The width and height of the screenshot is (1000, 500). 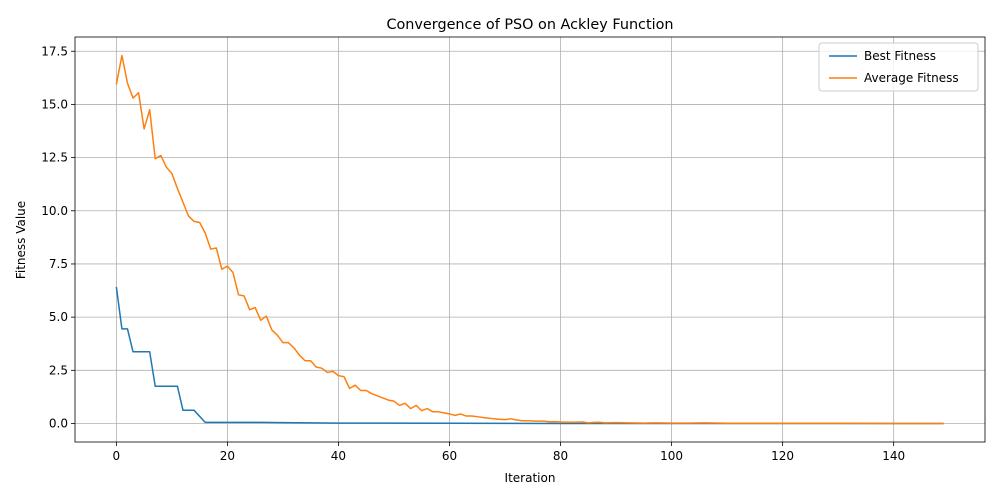 I want to click on chart-title: Convergence of PSO on Ackley Function, so click(x=529, y=25).